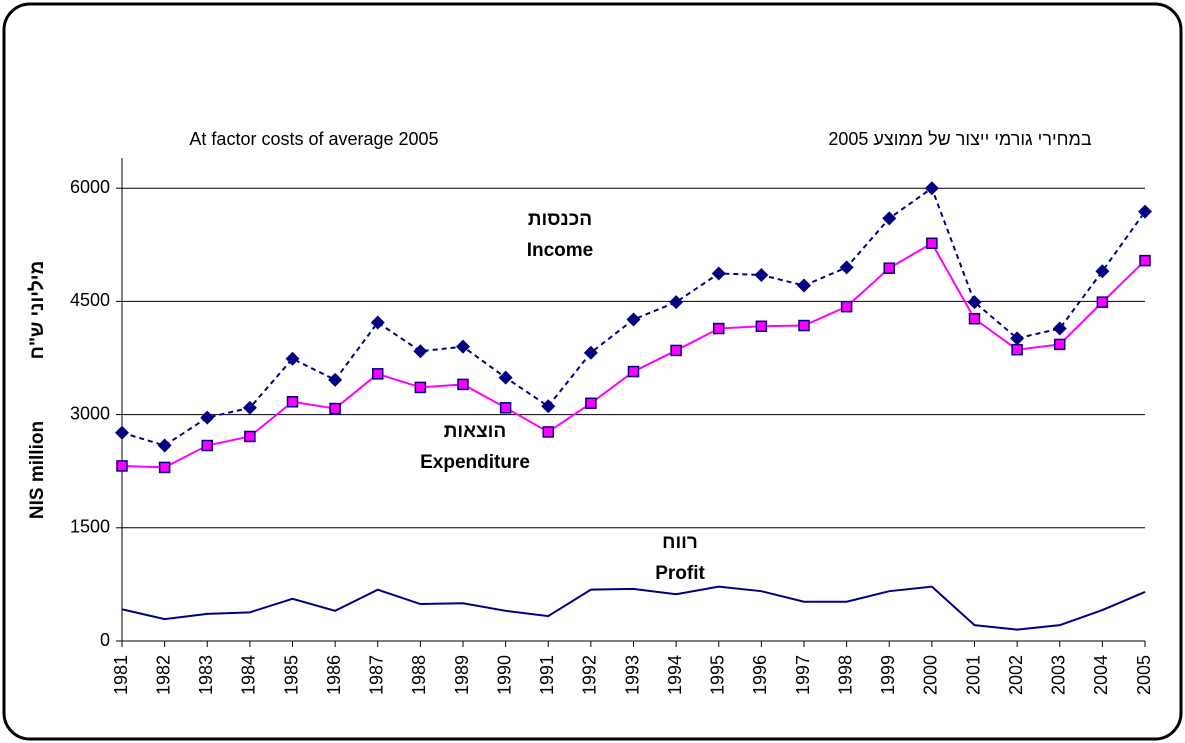 The width and height of the screenshot is (1185, 743). I want to click on y-tick-label: 4500, so click(90, 300).